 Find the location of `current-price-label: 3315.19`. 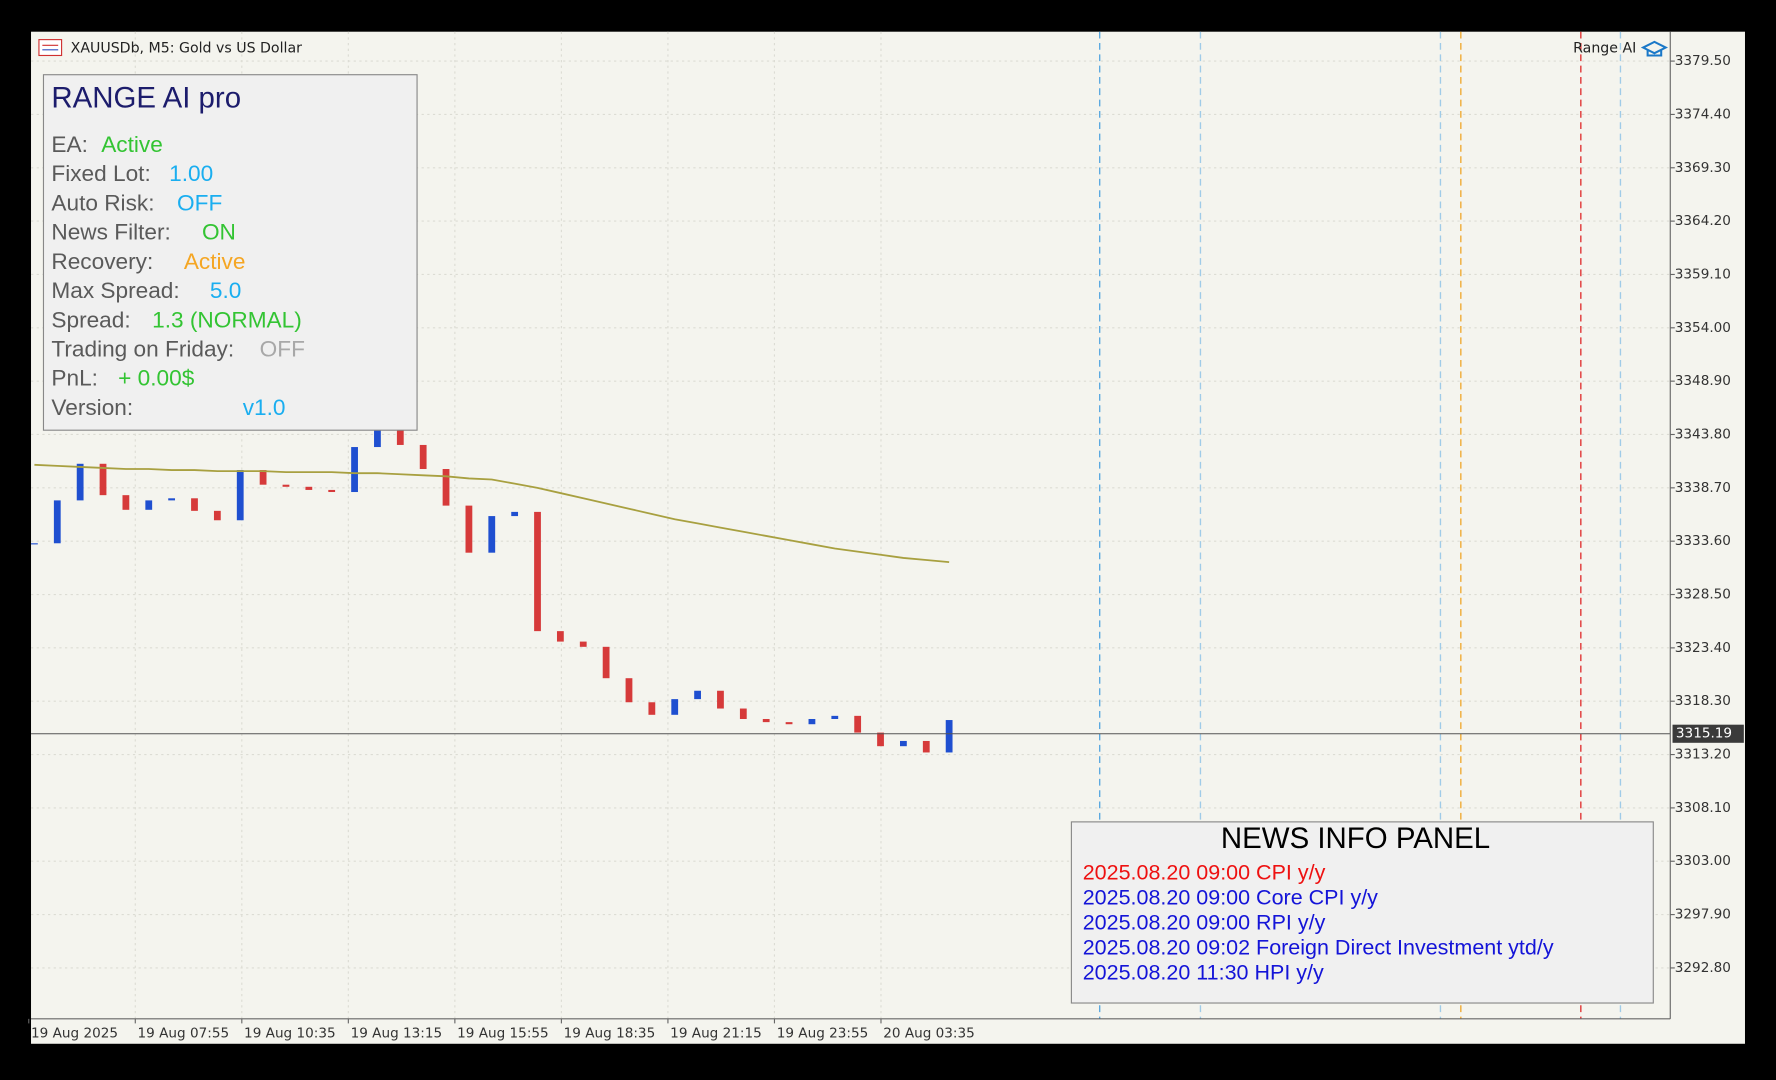

current-price-label: 3315.19 is located at coordinates (1704, 734).